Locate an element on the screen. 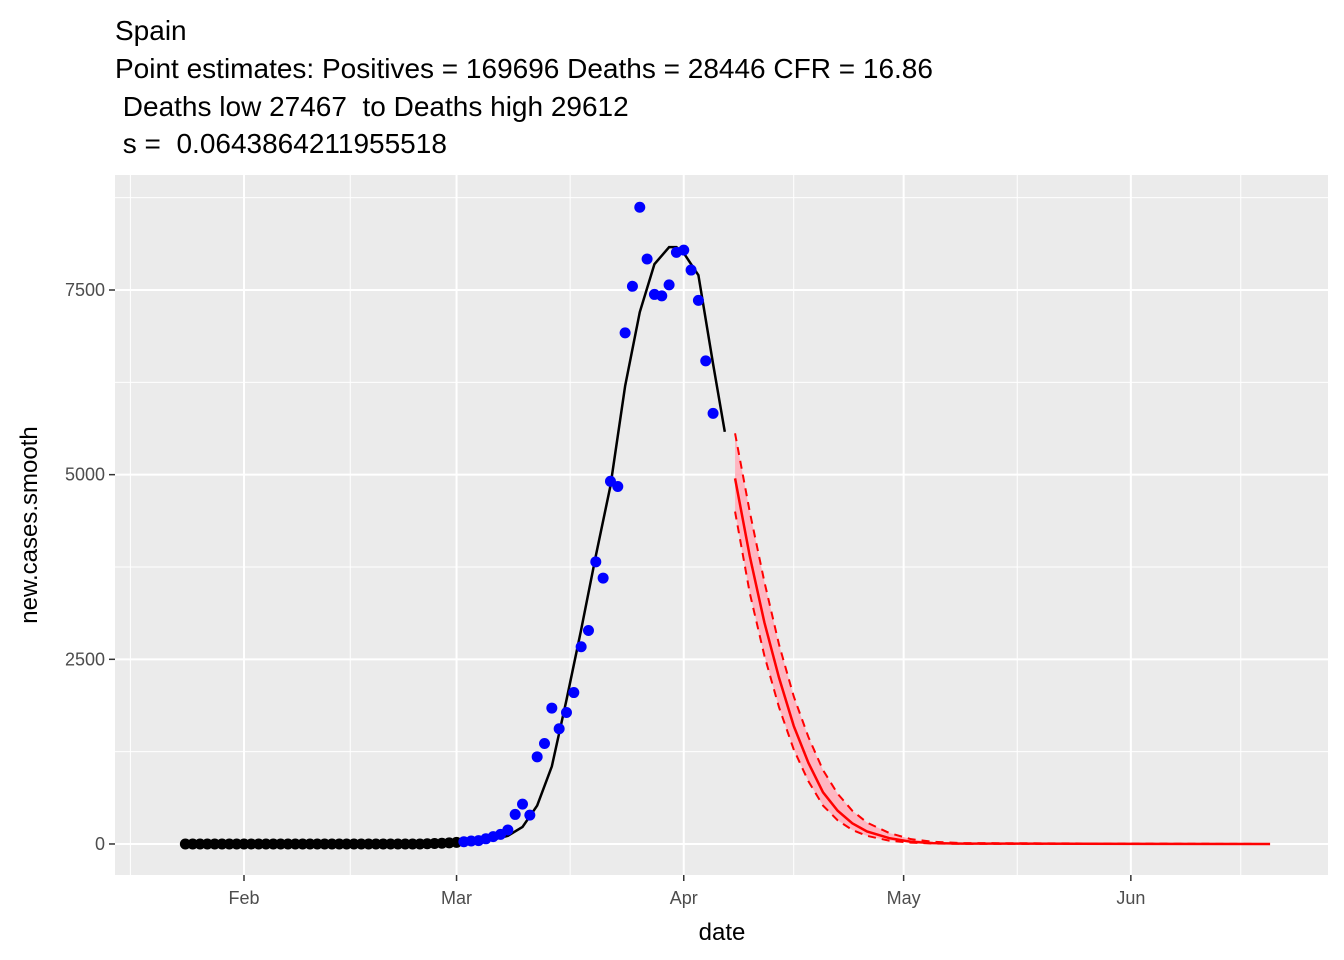  title-line: Spain is located at coordinates (151, 30).